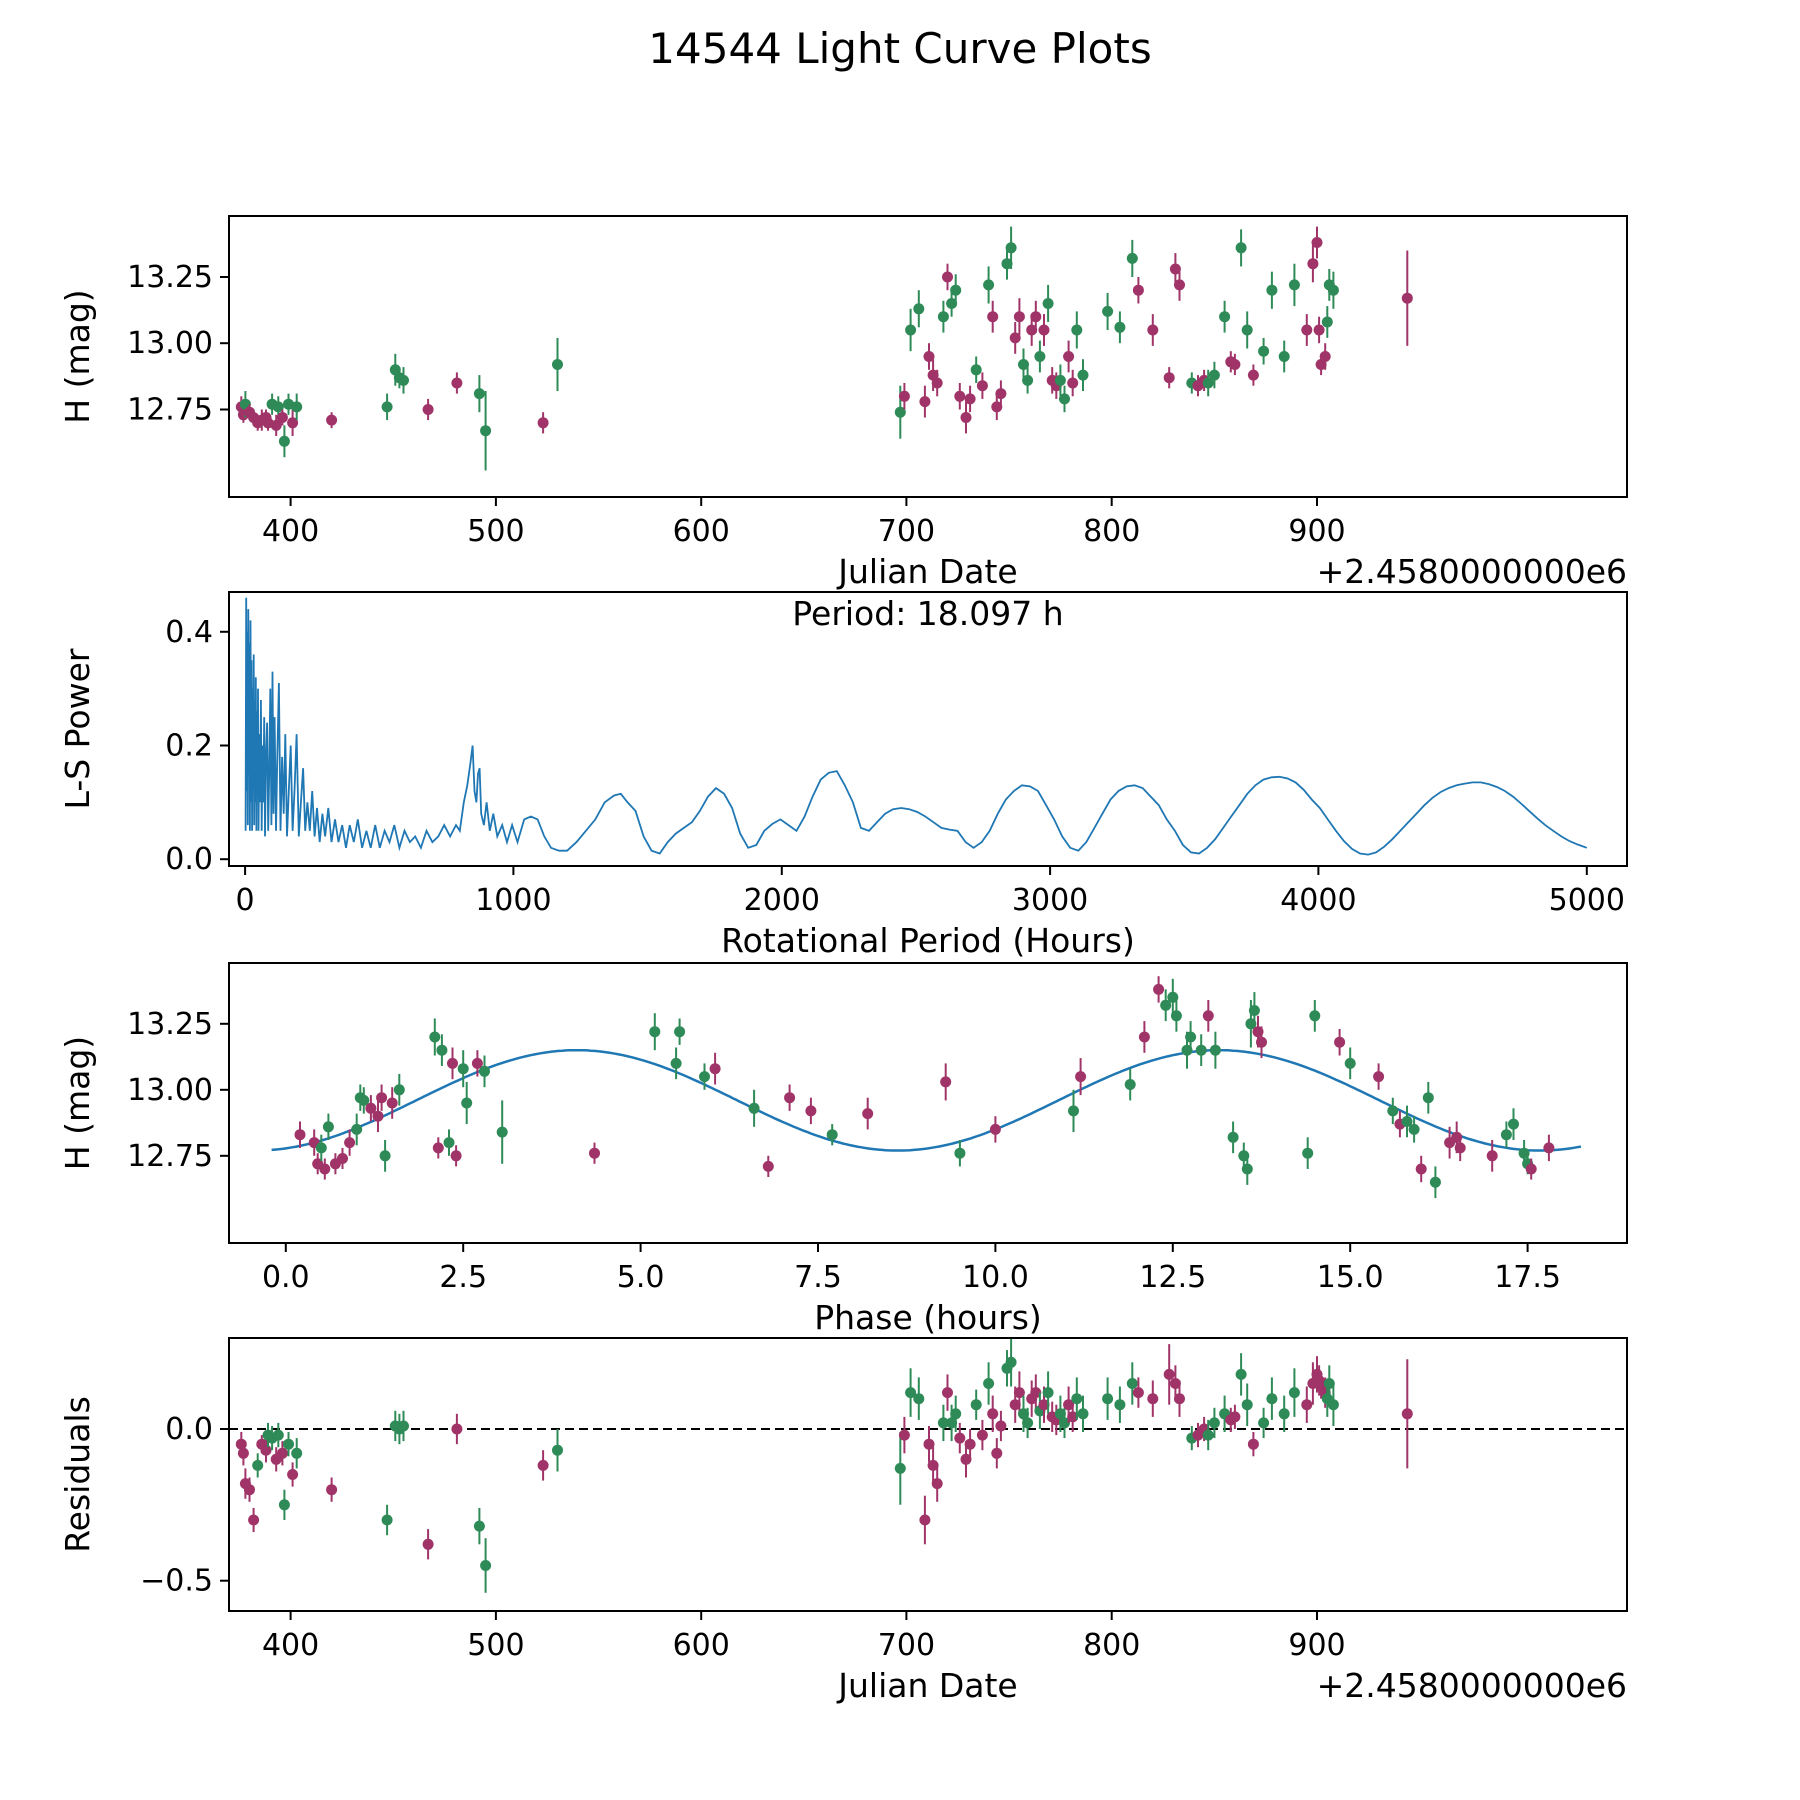  I want to click on x-tick-label: 0.0, so click(286, 1277).